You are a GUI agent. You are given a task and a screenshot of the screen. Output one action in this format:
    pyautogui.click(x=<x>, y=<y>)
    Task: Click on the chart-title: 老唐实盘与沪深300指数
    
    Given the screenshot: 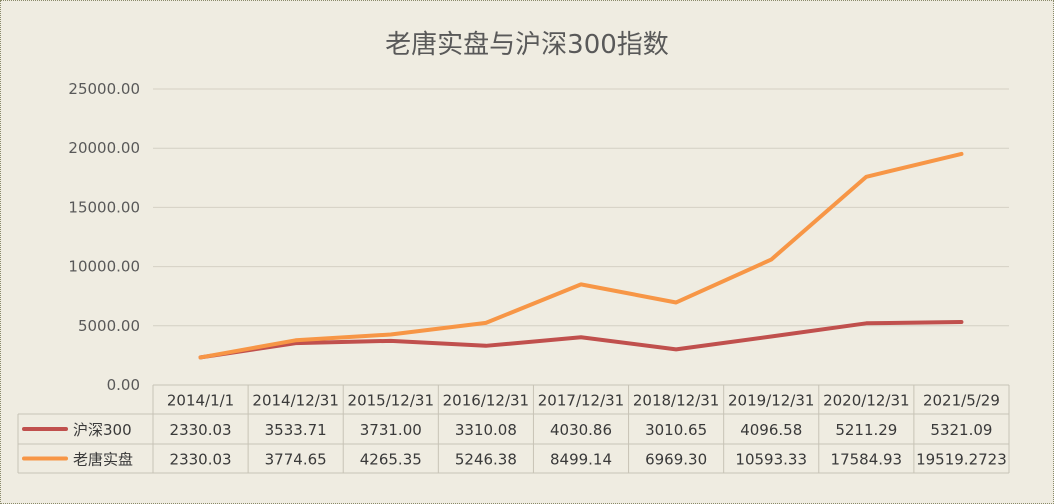 What is the action you would take?
    pyautogui.click(x=527, y=45)
    